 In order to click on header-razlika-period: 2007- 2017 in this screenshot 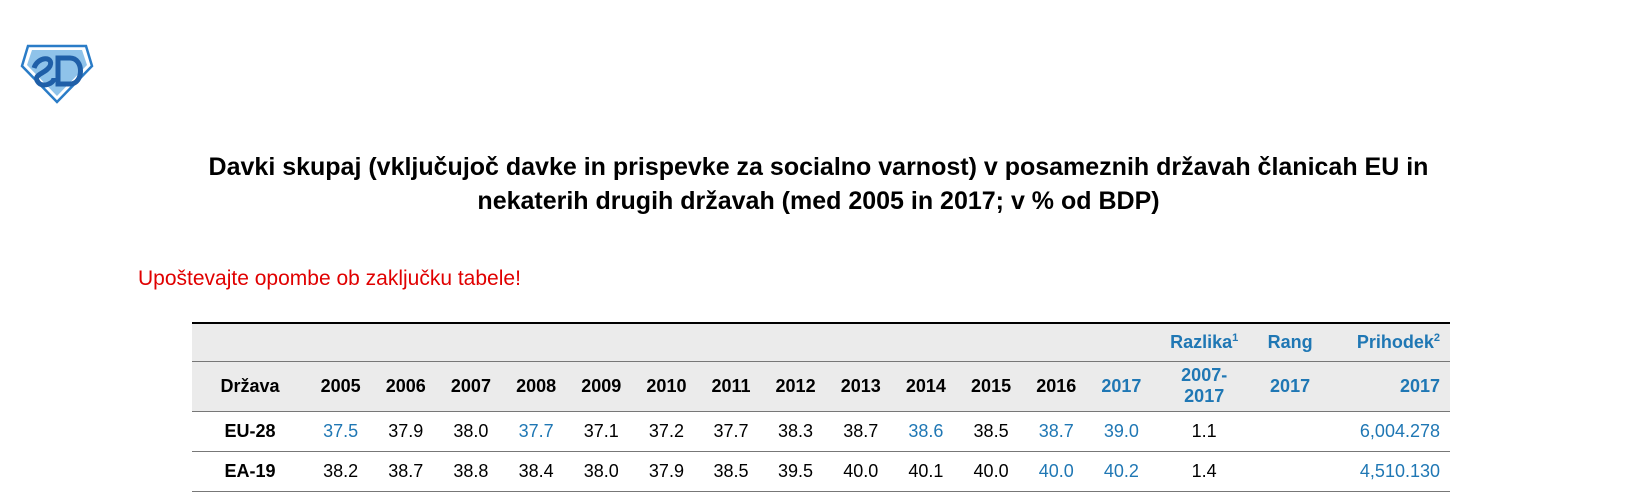, I will do `click(1204, 385)`.